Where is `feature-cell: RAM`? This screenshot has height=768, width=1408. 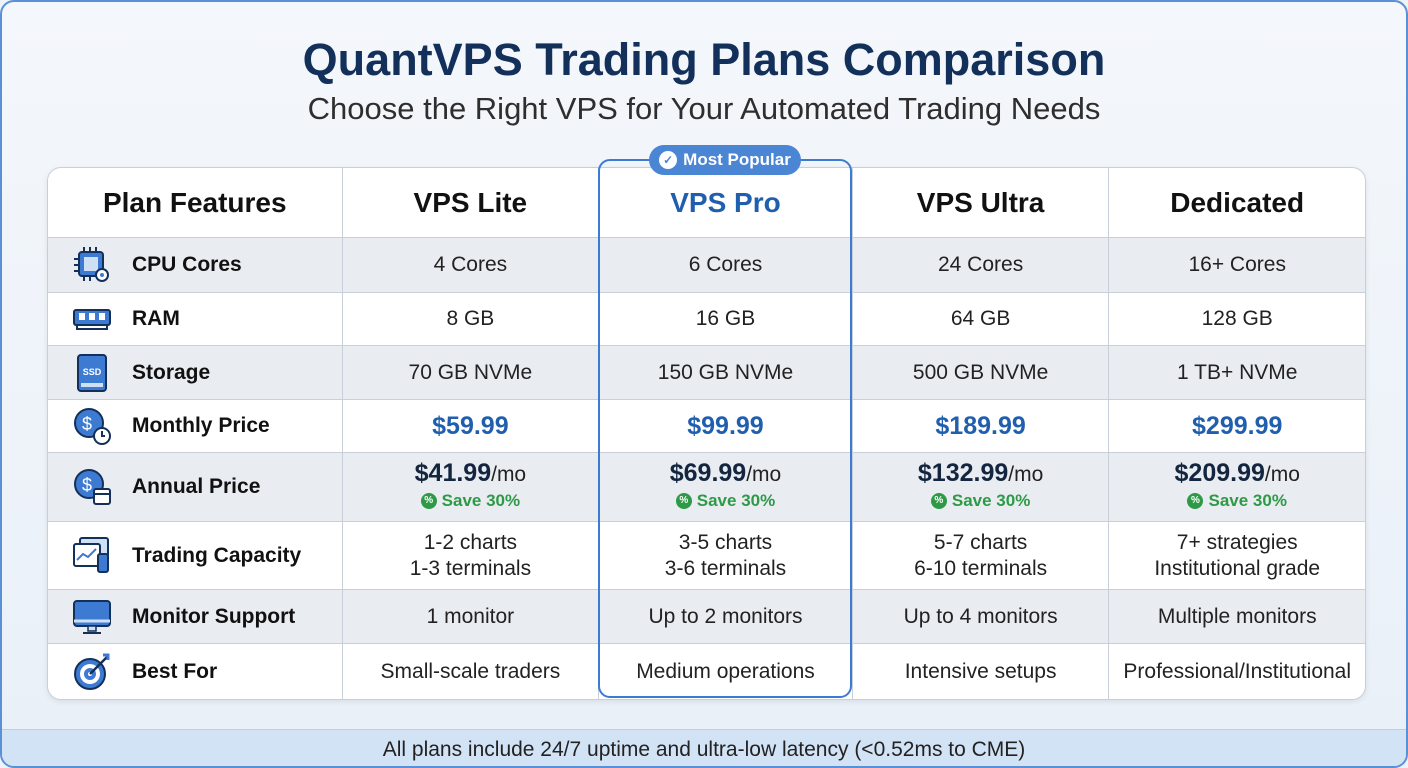 feature-cell: RAM is located at coordinates (195, 319).